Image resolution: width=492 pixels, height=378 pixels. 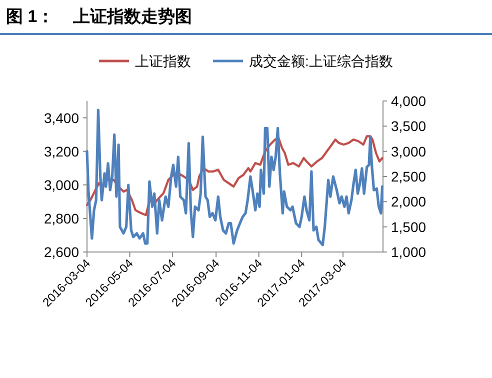 What do you see at coordinates (408, 126) in the screenshot?
I see `y2tick: 3,500` at bounding box center [408, 126].